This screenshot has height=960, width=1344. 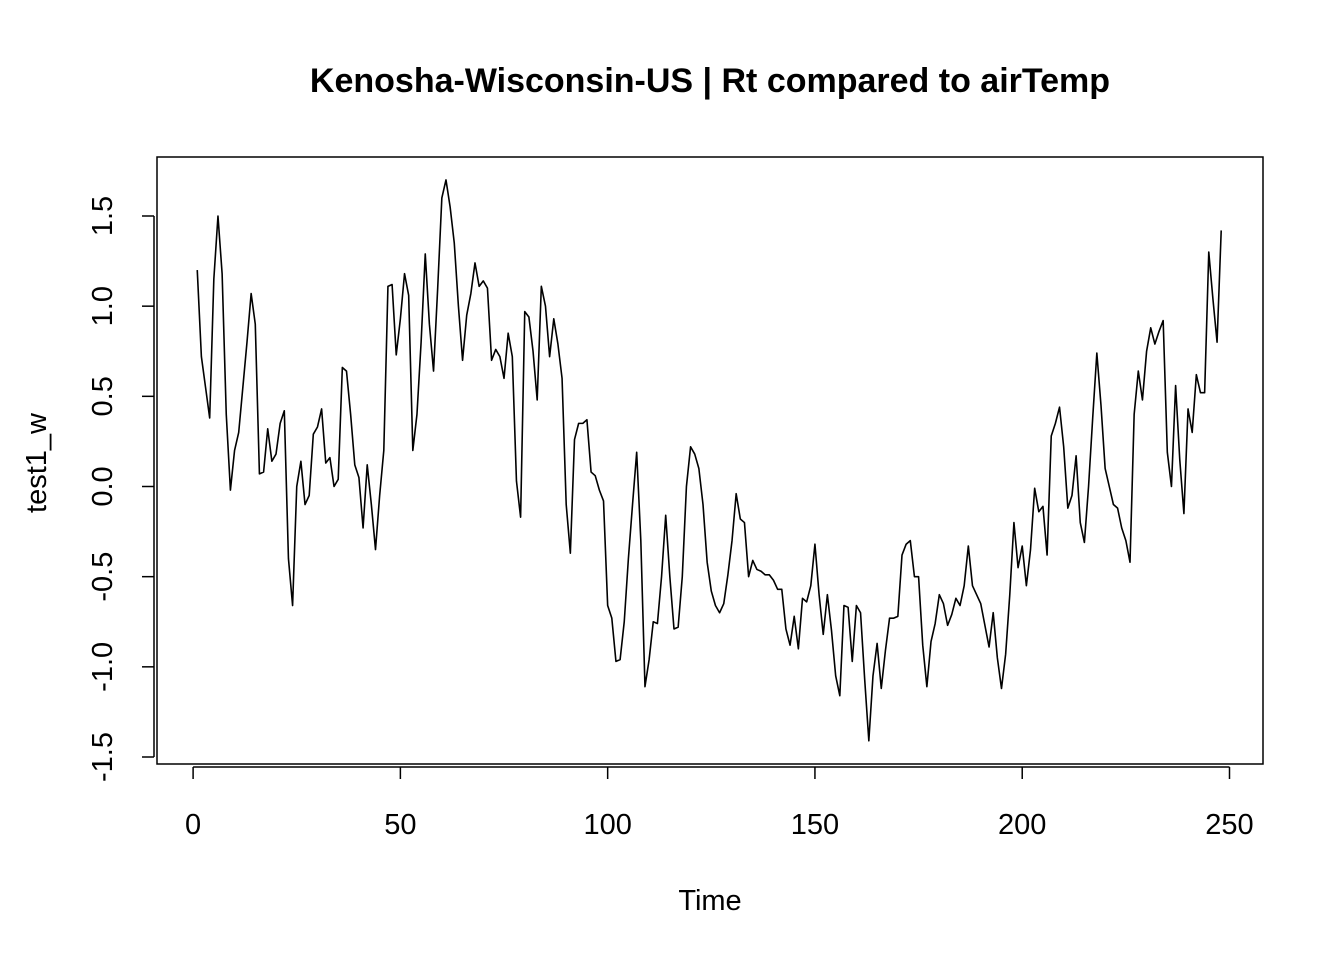 I want to click on y-tick-label: -1.5, so click(x=103, y=757).